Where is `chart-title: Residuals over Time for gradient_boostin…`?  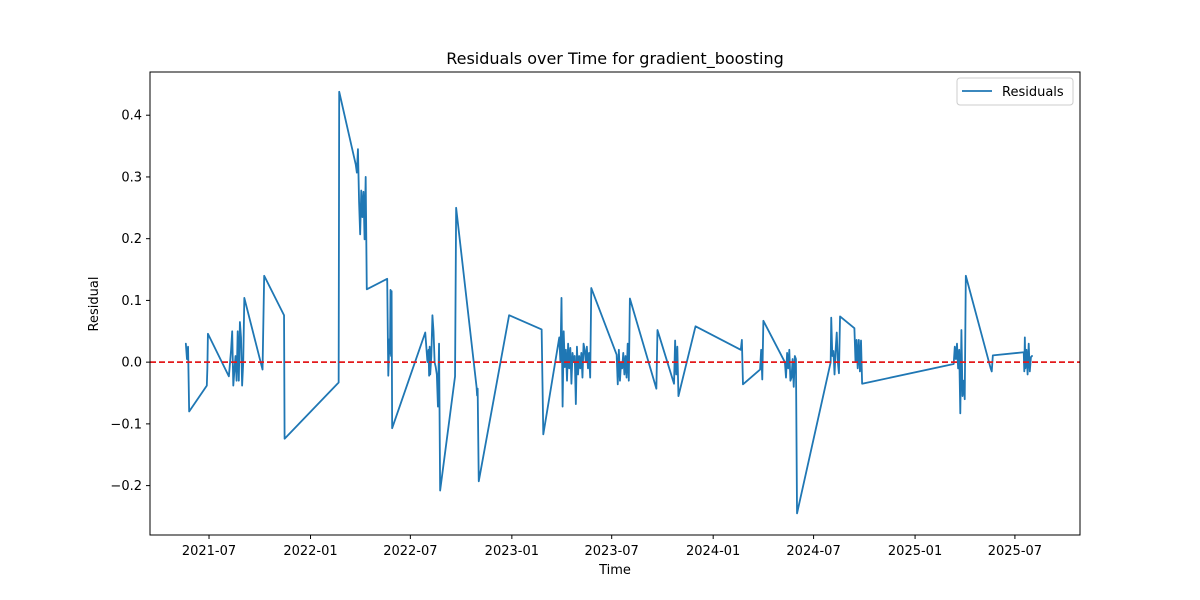 chart-title: Residuals over Time for gradient_boostin… is located at coordinates (615, 59).